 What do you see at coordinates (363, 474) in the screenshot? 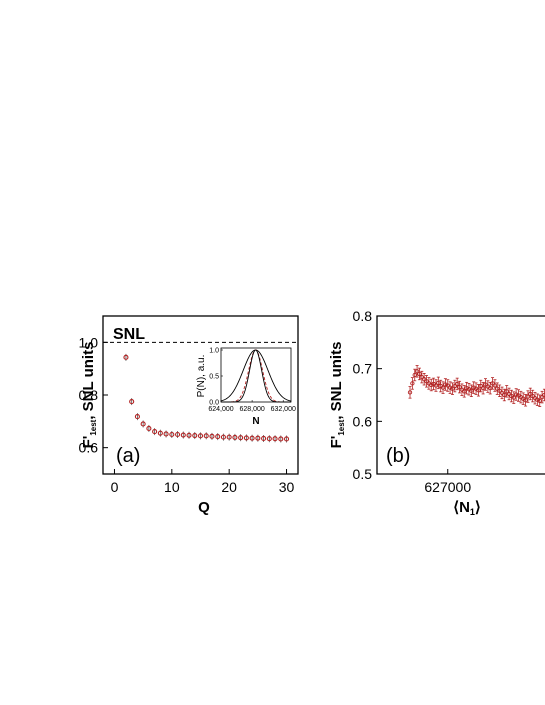
I see `y-tick-label: 0.5` at bounding box center [363, 474].